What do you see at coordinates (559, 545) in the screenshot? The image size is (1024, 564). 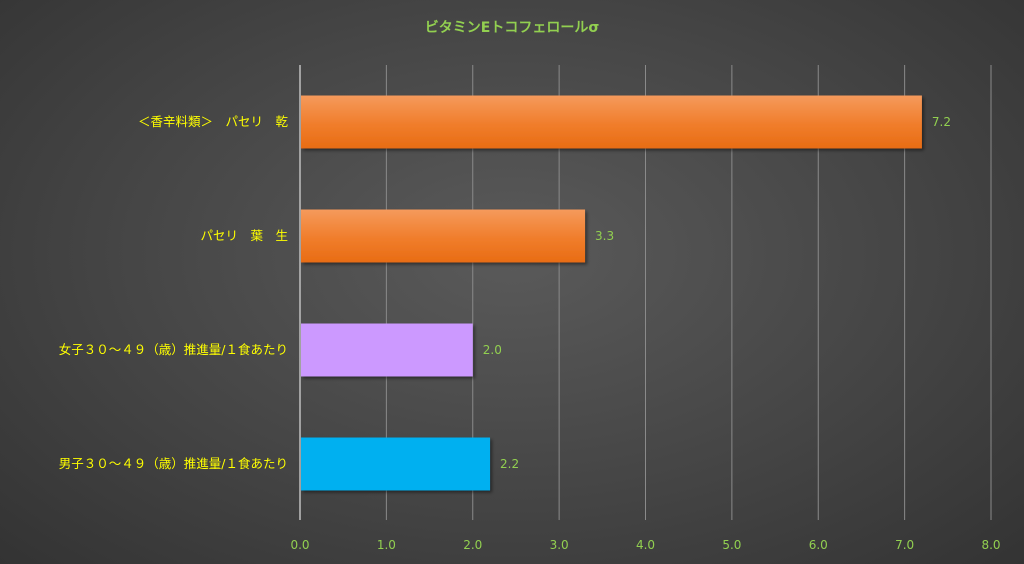 I see `x-tick-label: 3.0` at bounding box center [559, 545].